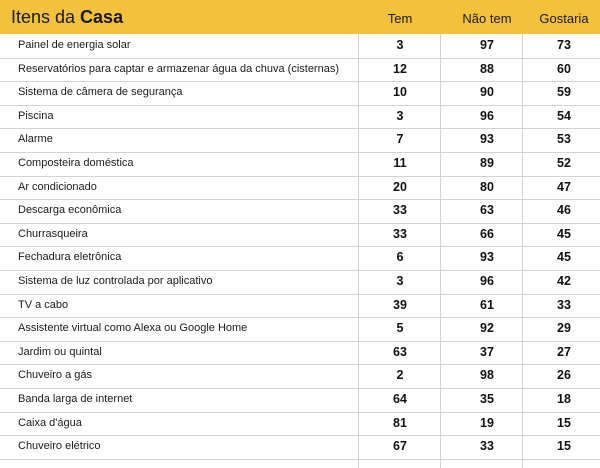 Image resolution: width=600 pixels, height=468 pixels. What do you see at coordinates (564, 186) in the screenshot?
I see `gostaria-value: 47` at bounding box center [564, 186].